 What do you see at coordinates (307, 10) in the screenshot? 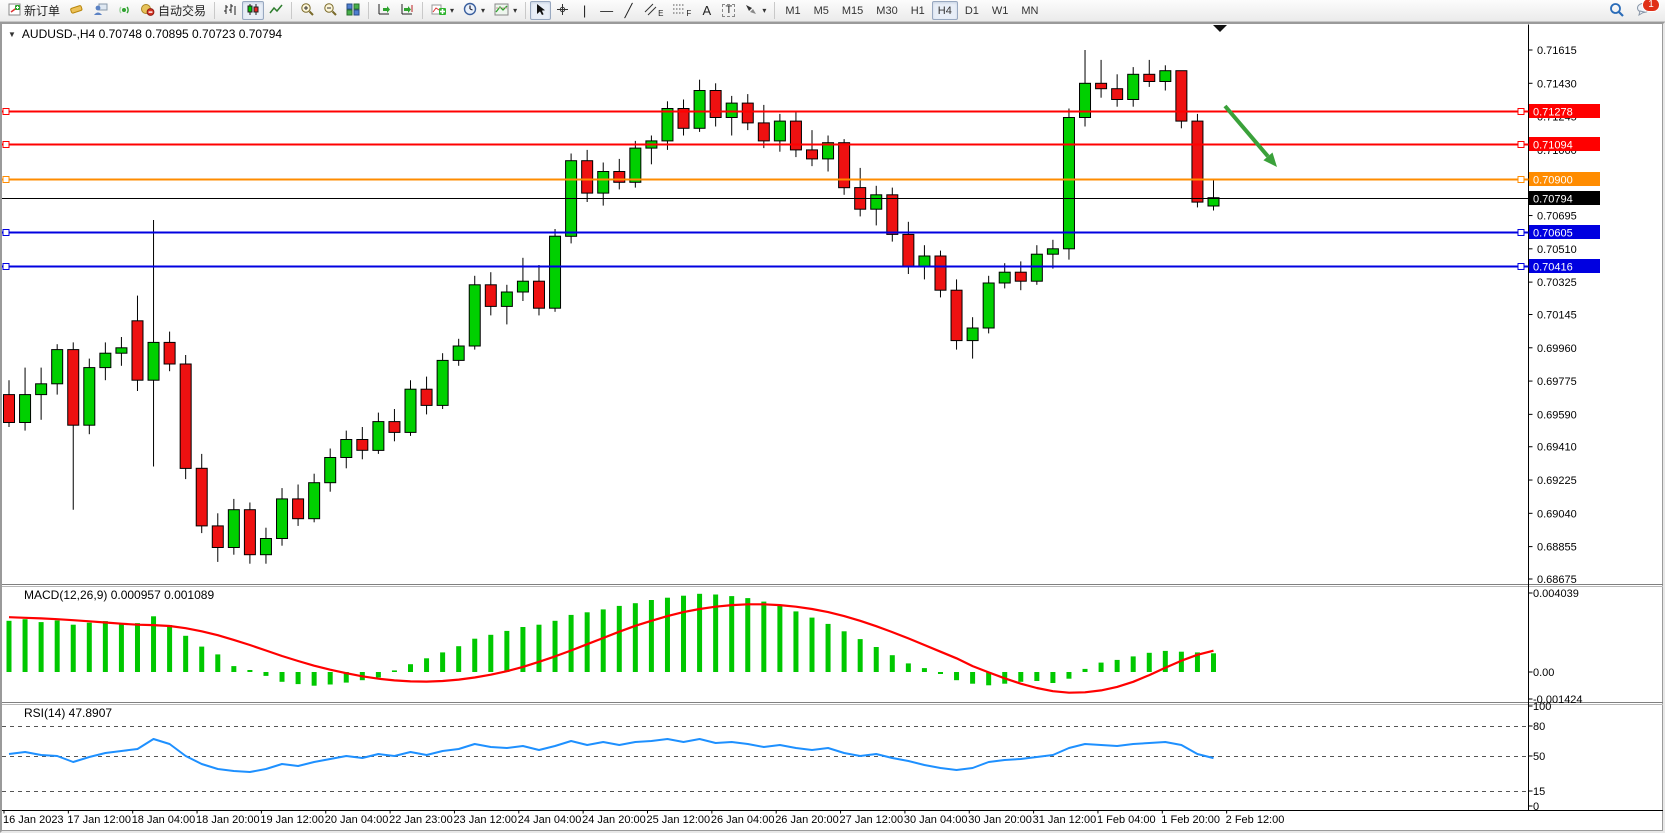
I see `zoom-in-button` at bounding box center [307, 10].